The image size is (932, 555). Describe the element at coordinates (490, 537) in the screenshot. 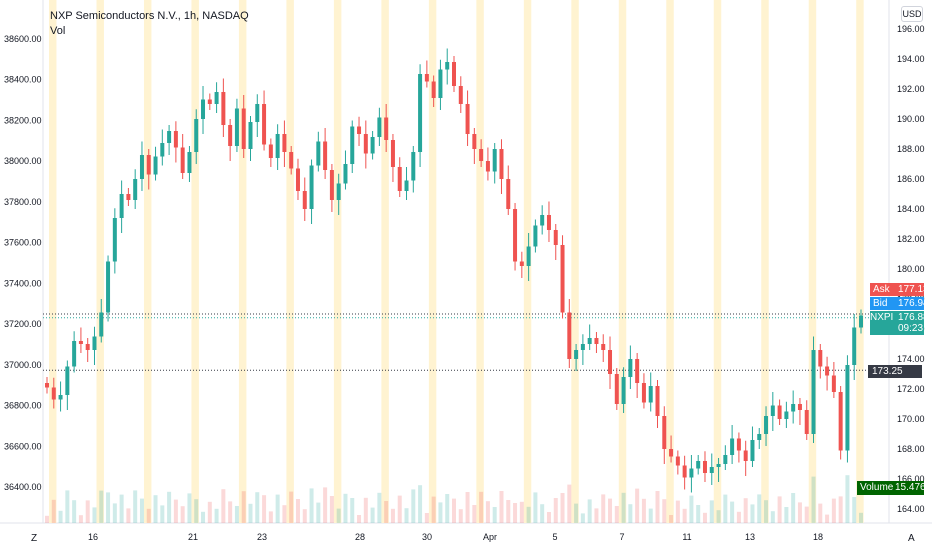

I see `x-tick-label: Apr` at that location.